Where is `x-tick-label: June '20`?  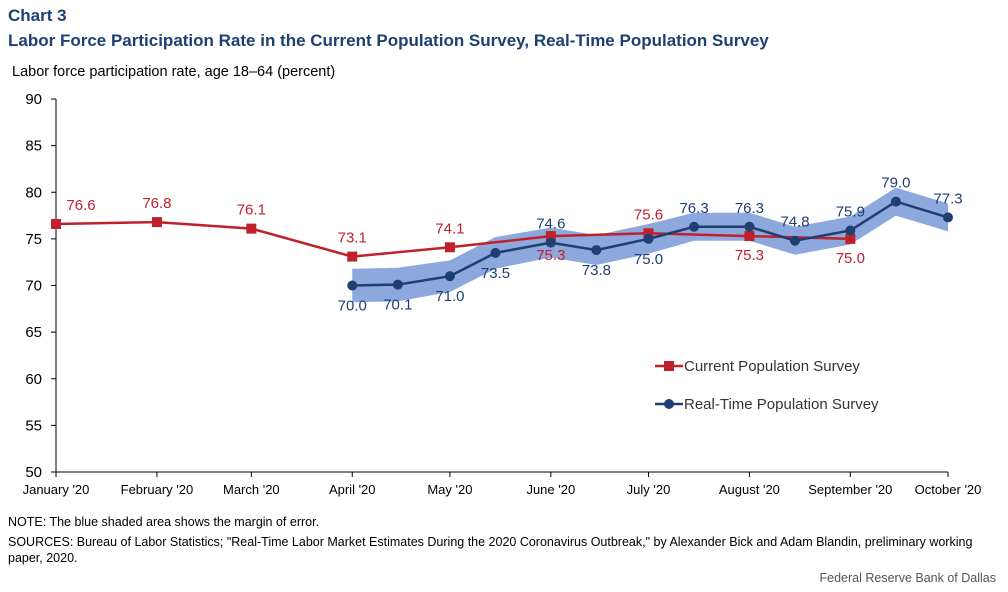
x-tick-label: June '20 is located at coordinates (550, 489).